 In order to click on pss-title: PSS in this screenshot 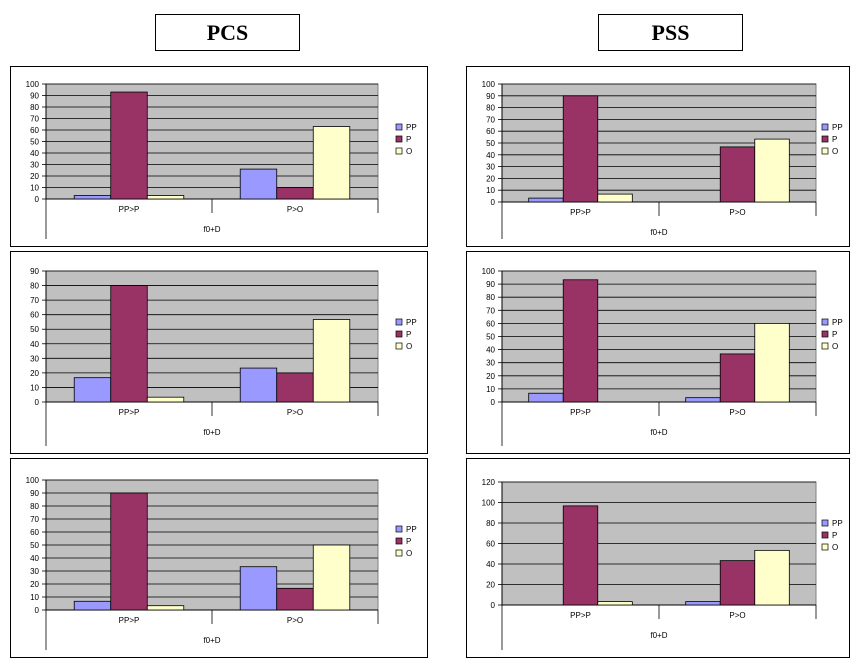, I will do `click(670, 32)`.